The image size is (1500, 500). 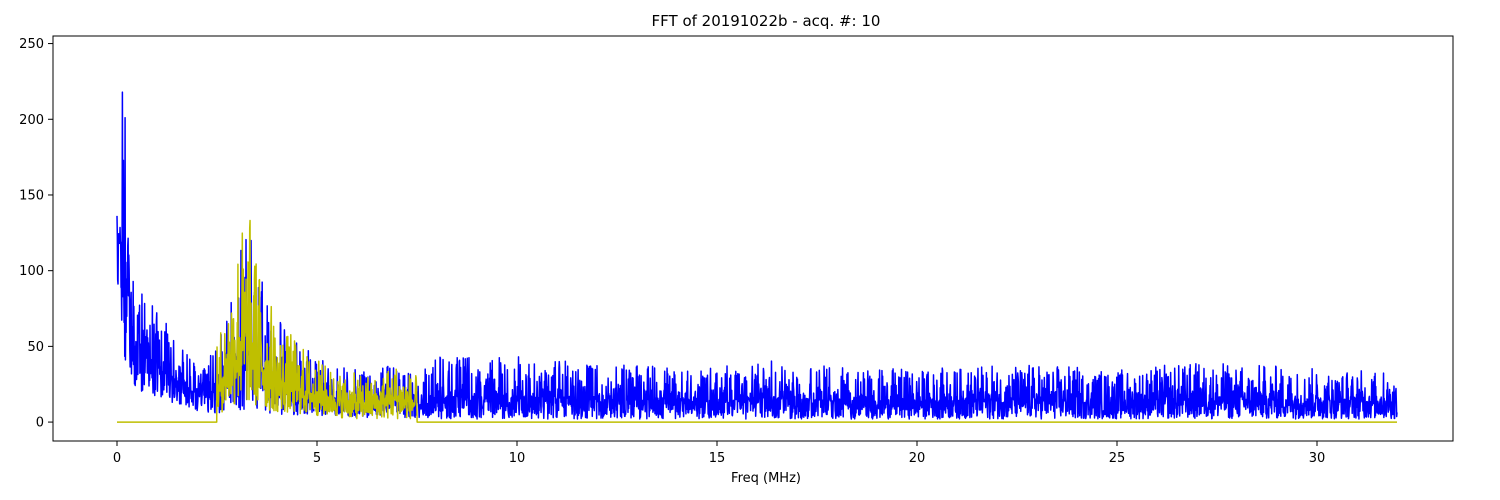 What do you see at coordinates (36, 234) in the screenshot?
I see `y-axis: 0 50 100 150 200 250` at bounding box center [36, 234].